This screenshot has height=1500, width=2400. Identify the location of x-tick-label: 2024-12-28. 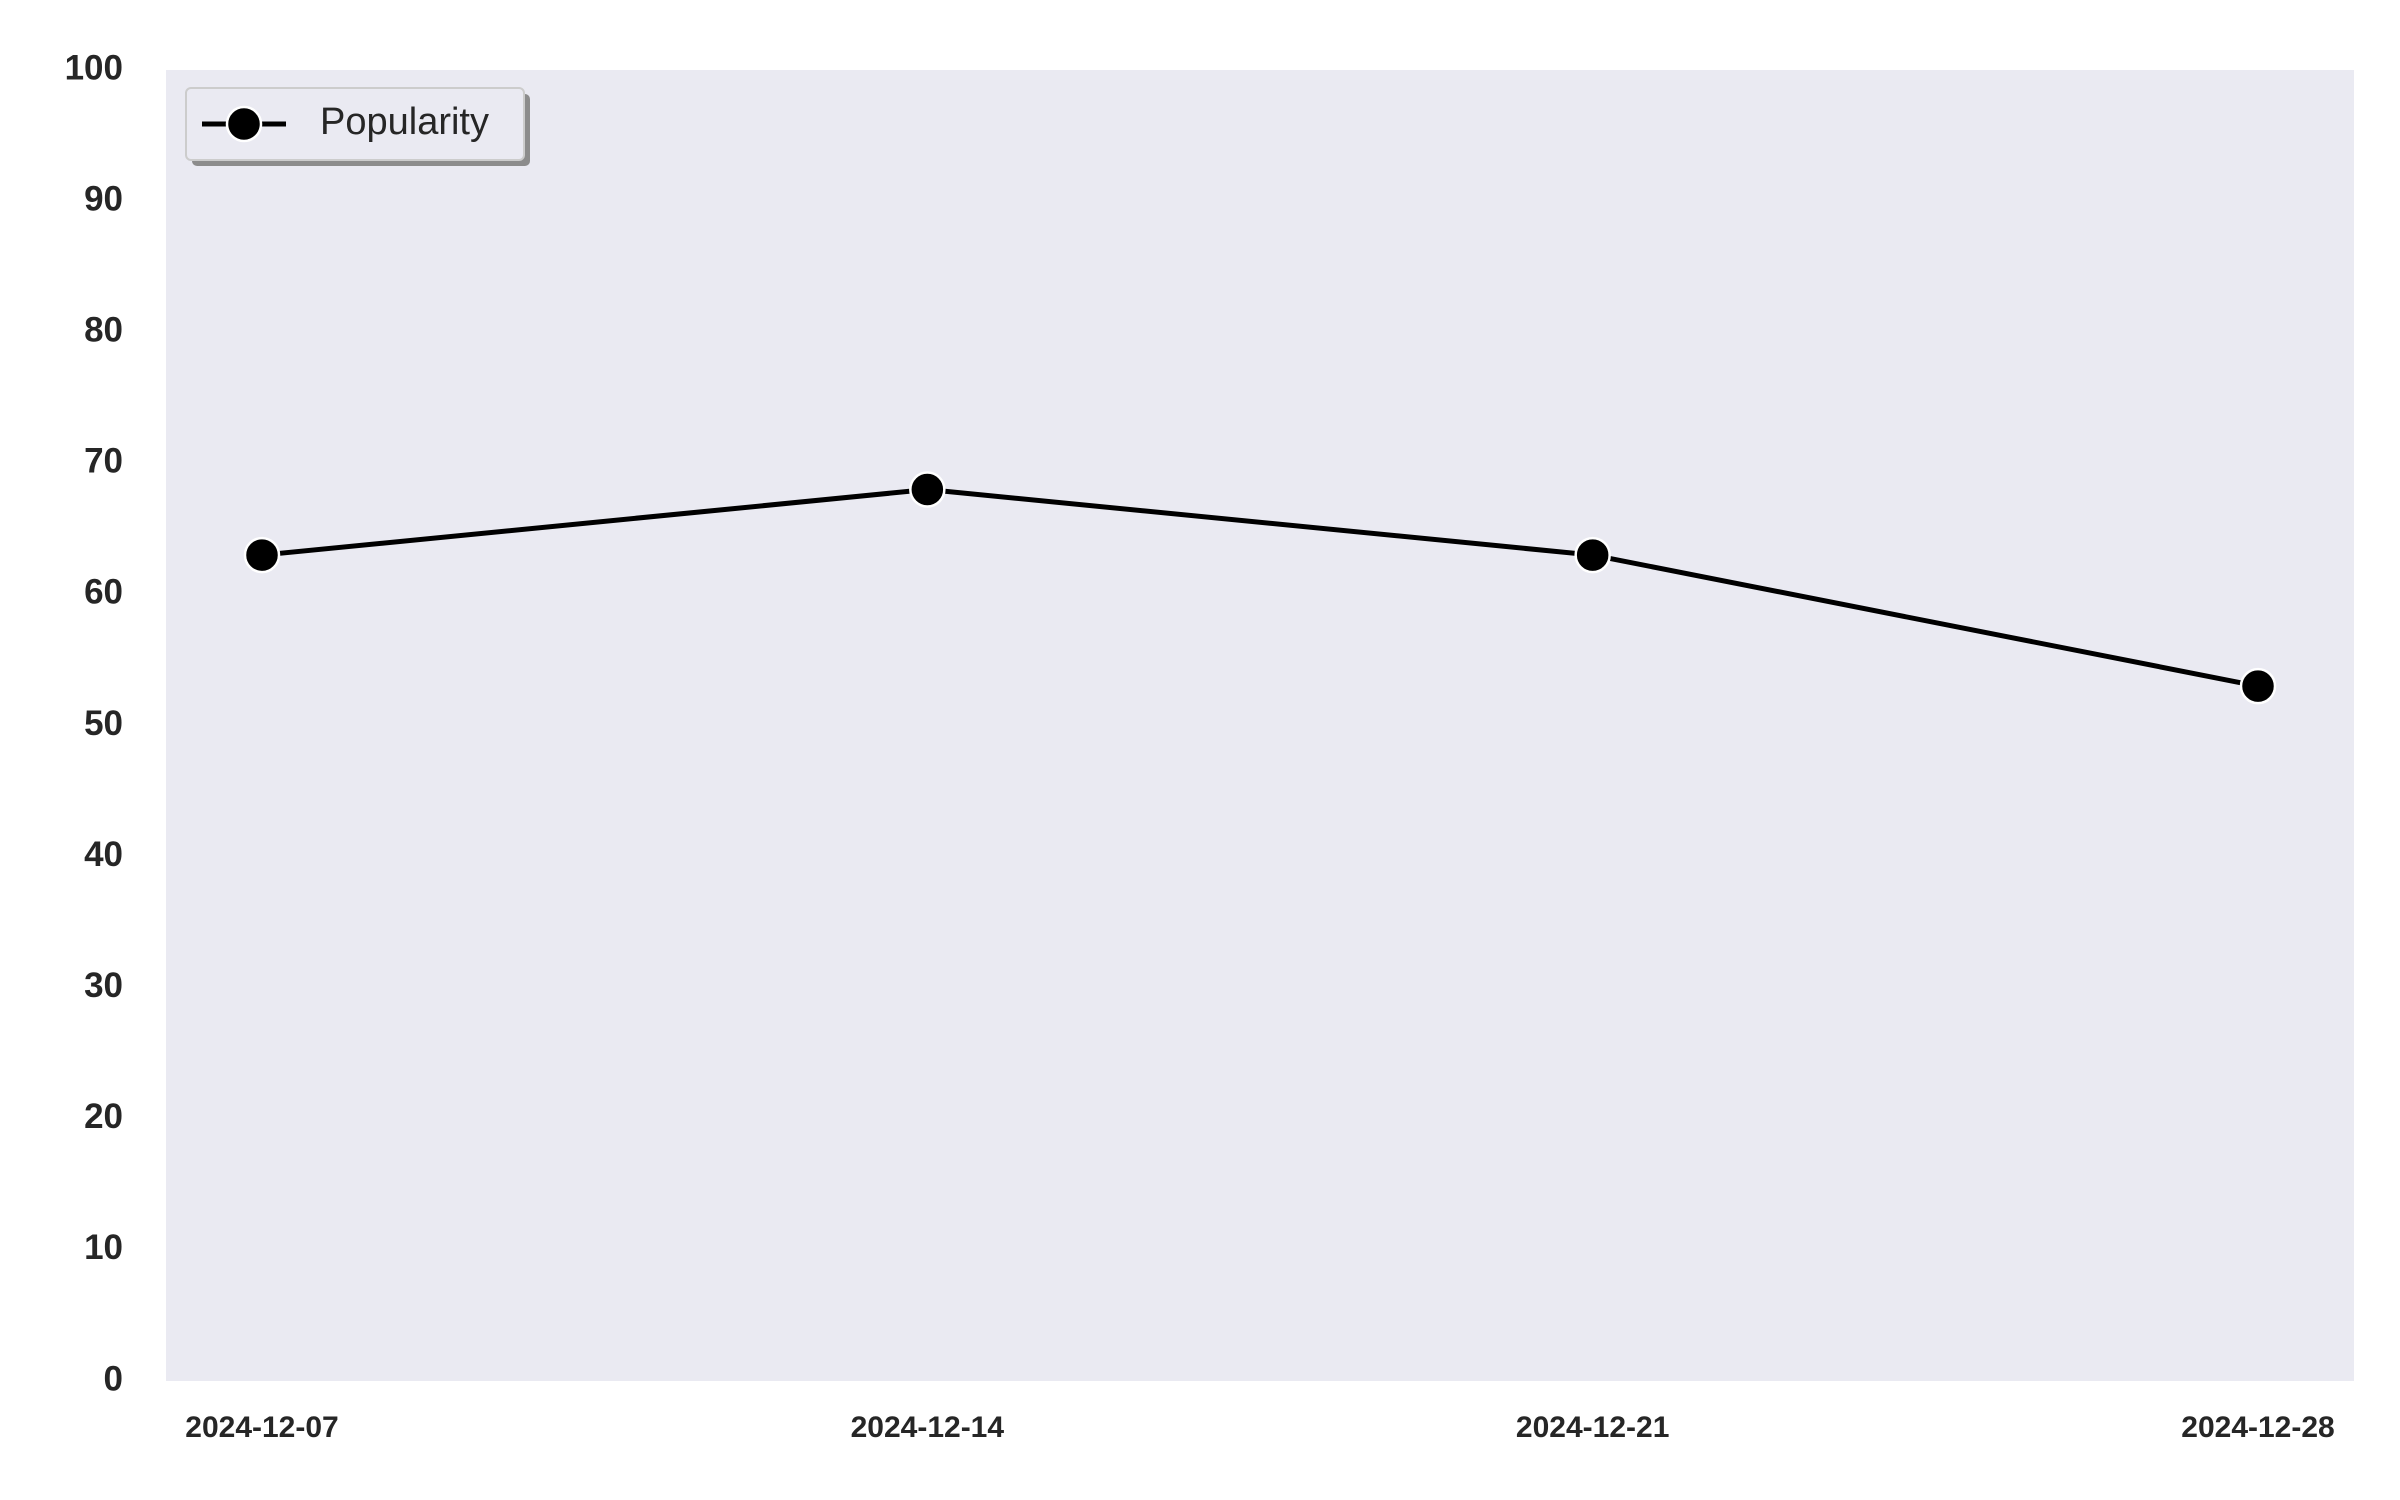
(2257, 1427).